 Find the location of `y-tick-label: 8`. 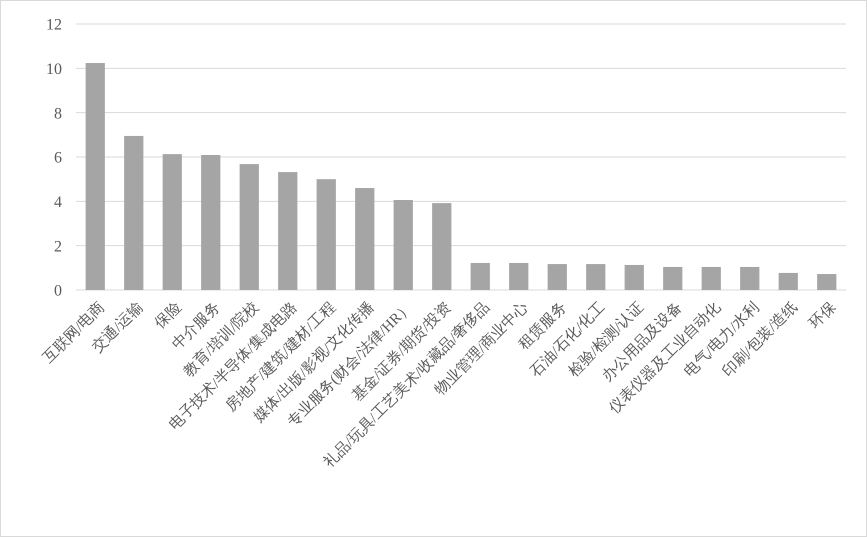

y-tick-label: 8 is located at coordinates (58, 113).